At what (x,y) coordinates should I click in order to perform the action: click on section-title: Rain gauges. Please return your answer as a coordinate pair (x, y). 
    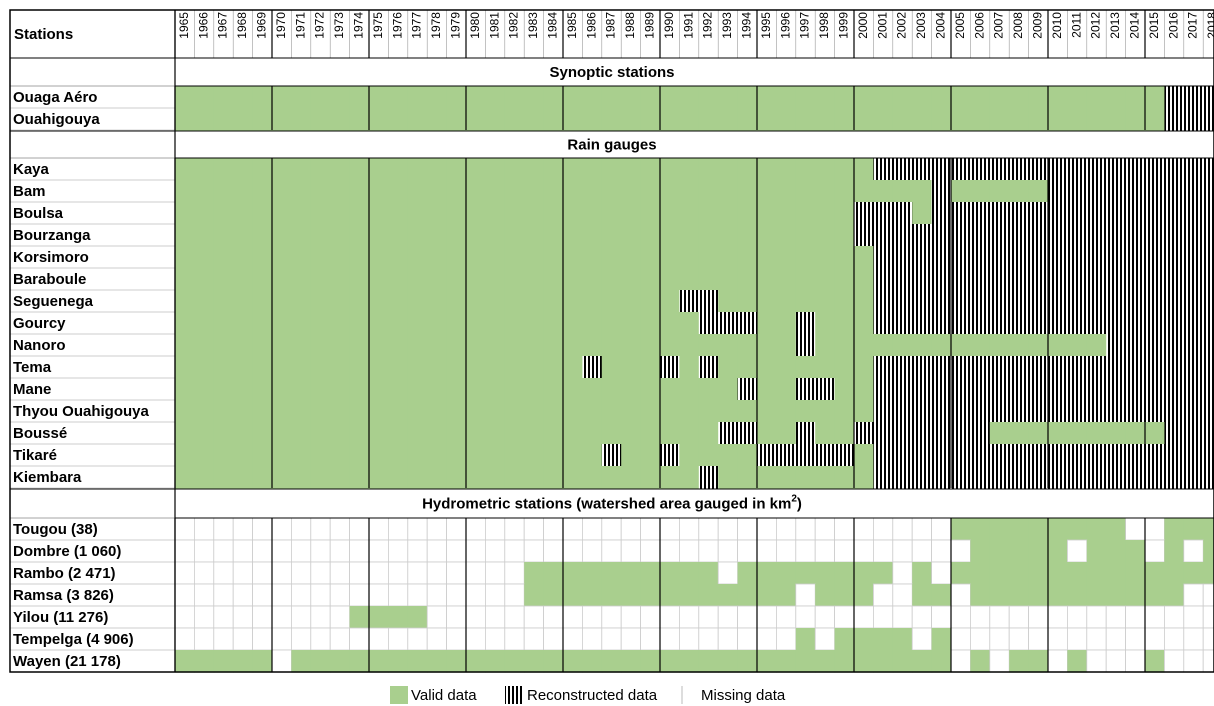
    Looking at the image, I should click on (611, 144).